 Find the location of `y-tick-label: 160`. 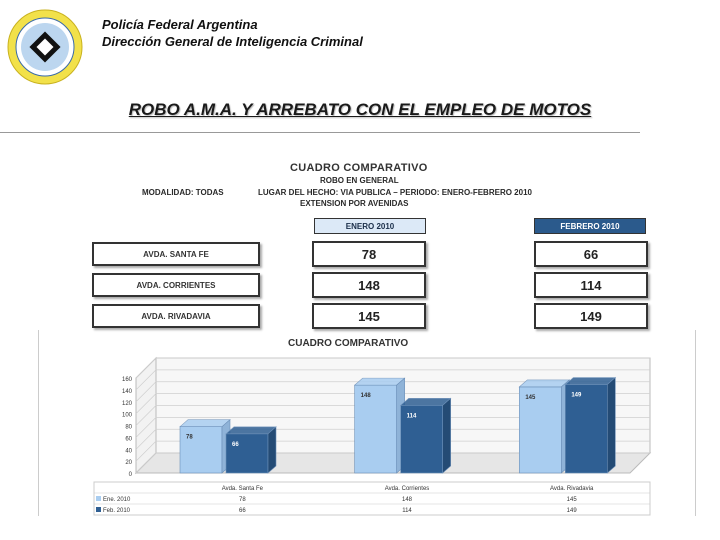

y-tick-label: 160 is located at coordinates (127, 380).